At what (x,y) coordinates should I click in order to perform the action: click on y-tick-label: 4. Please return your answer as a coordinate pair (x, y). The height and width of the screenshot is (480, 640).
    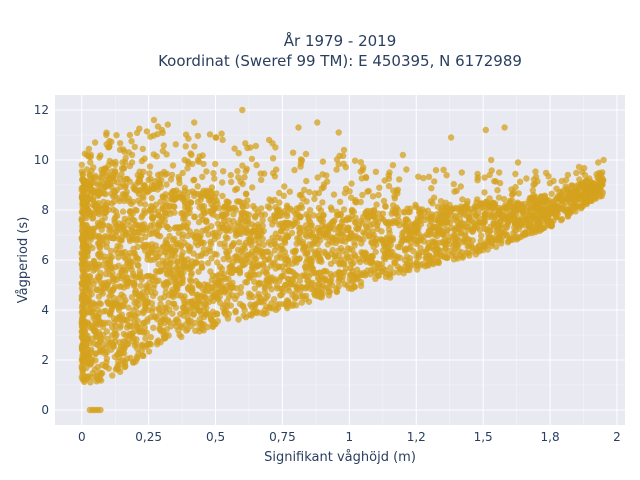
    Looking at the image, I should click on (45, 310).